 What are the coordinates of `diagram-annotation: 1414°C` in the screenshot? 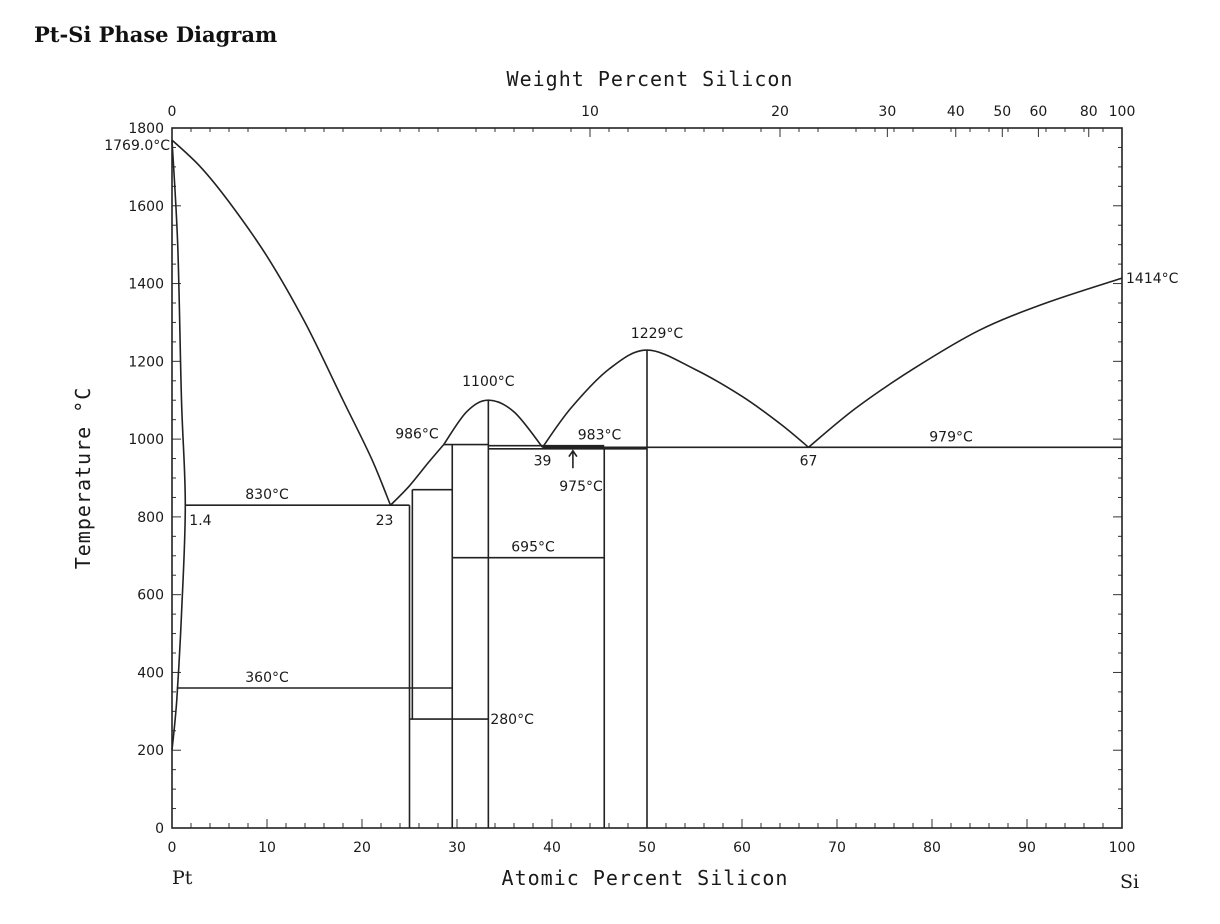 It's located at (1152, 279).